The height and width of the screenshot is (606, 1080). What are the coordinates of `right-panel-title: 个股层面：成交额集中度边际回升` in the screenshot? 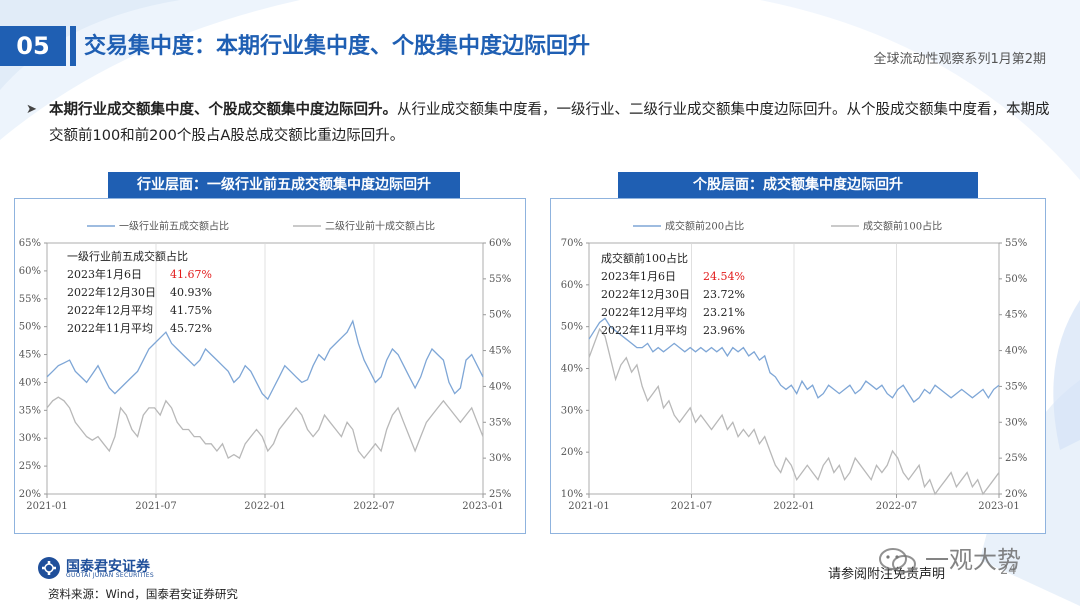 It's located at (798, 185).